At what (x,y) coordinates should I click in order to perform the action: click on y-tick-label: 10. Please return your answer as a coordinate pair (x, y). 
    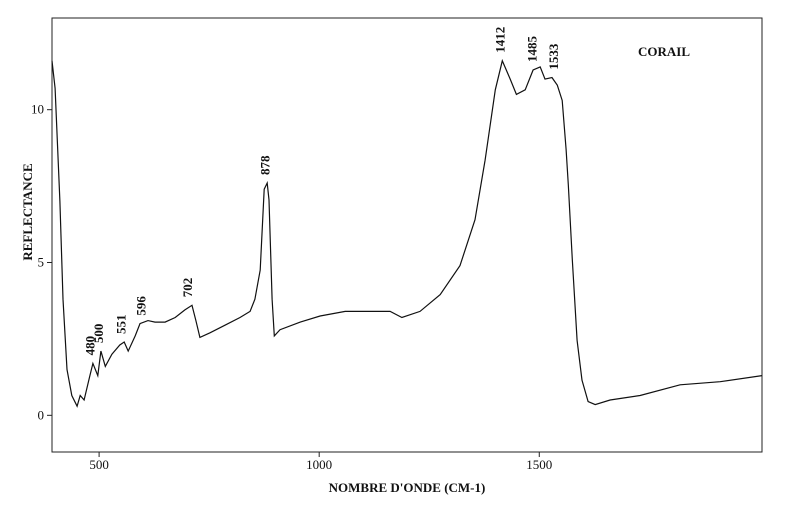
    Looking at the image, I should click on (37, 109).